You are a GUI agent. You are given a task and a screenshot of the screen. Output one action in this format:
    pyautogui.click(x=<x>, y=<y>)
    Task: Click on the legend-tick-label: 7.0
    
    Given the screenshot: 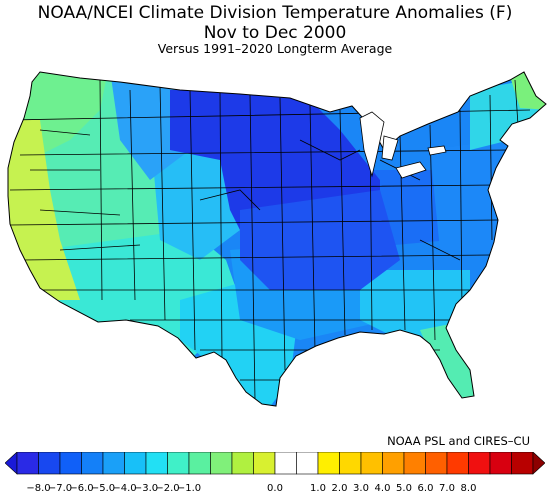 What is the action you would take?
    pyautogui.click(x=447, y=488)
    